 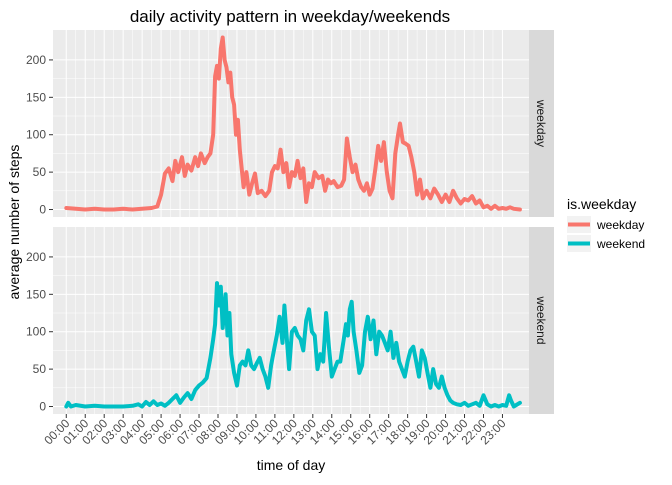 What do you see at coordinates (291, 465) in the screenshot?
I see `x-axis-title: time of day` at bounding box center [291, 465].